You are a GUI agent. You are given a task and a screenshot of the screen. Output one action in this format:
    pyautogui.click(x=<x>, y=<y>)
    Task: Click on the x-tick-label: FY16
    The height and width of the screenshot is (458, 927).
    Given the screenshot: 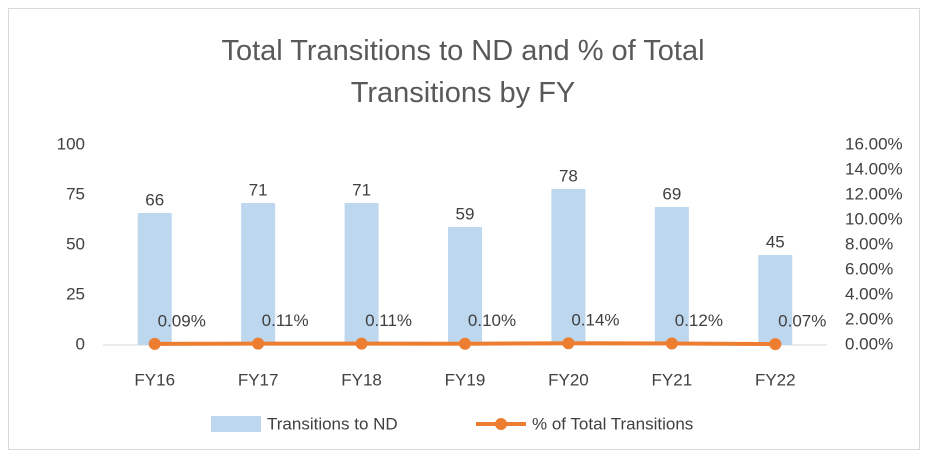 What is the action you would take?
    pyautogui.click(x=154, y=379)
    